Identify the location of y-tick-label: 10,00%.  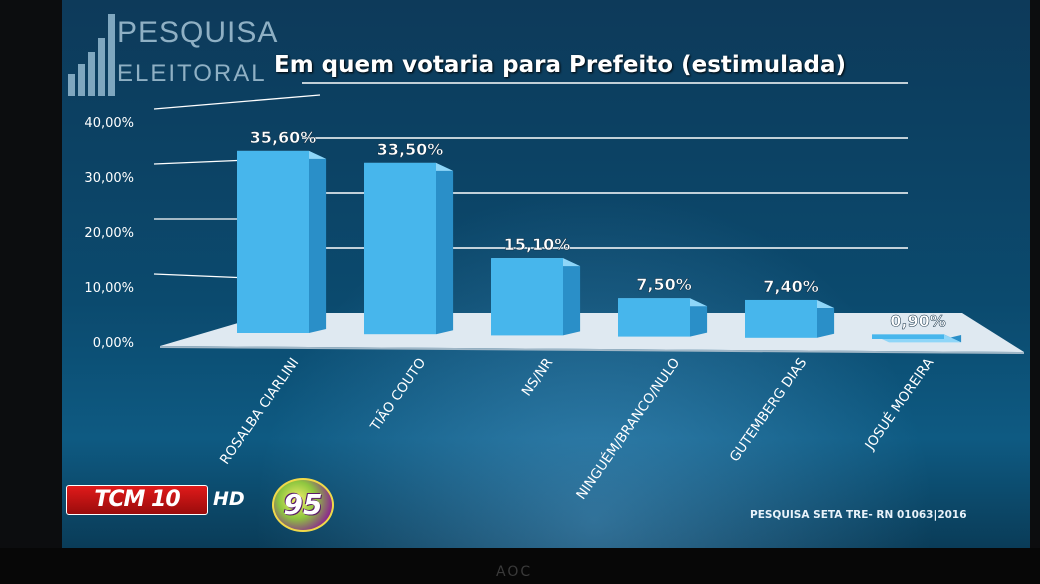
(109, 288).